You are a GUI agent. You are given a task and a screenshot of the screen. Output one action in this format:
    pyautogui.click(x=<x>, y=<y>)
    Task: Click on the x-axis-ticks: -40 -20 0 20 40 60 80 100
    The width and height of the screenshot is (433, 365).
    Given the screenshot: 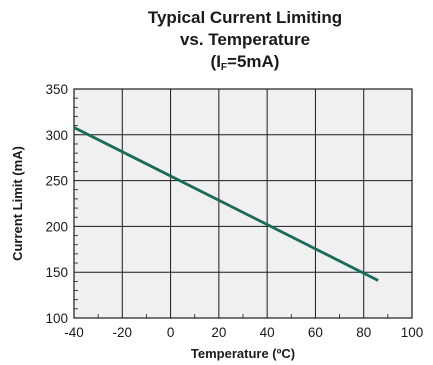 What is the action you would take?
    pyautogui.click(x=243, y=332)
    